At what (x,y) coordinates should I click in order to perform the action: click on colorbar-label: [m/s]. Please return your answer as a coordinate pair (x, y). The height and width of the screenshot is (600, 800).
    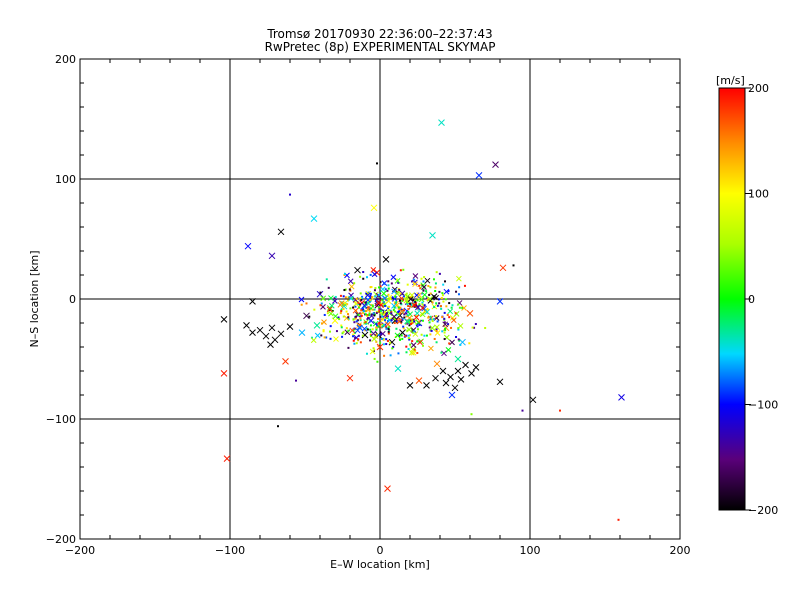
    Looking at the image, I should click on (730, 80).